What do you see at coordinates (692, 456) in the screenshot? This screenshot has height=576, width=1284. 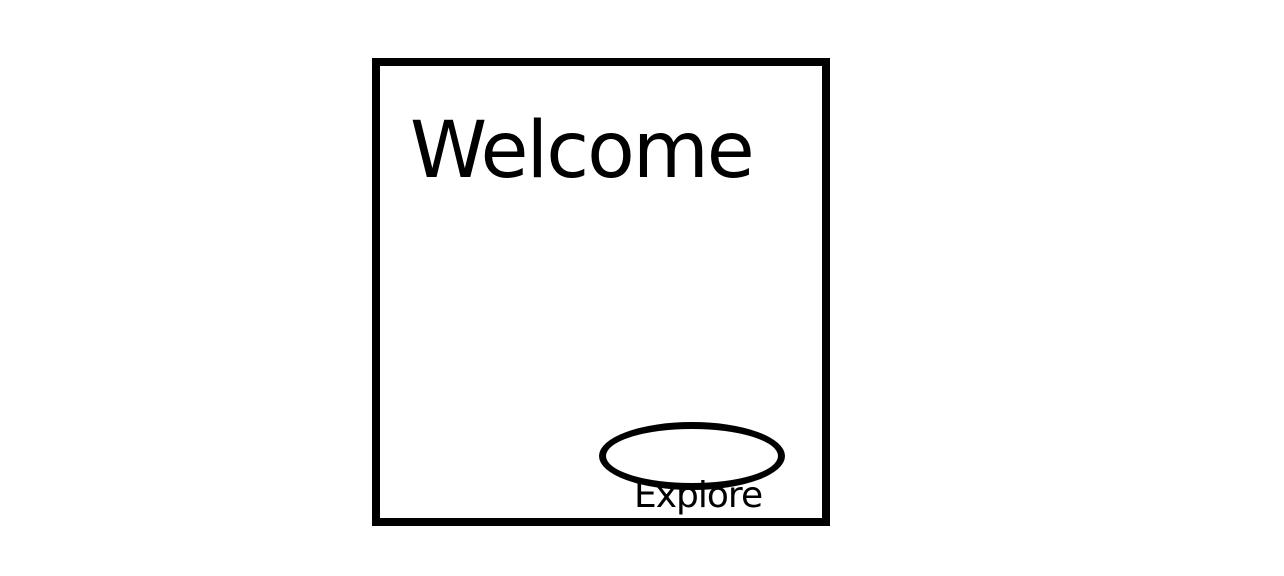 I see `explore-button` at bounding box center [692, 456].